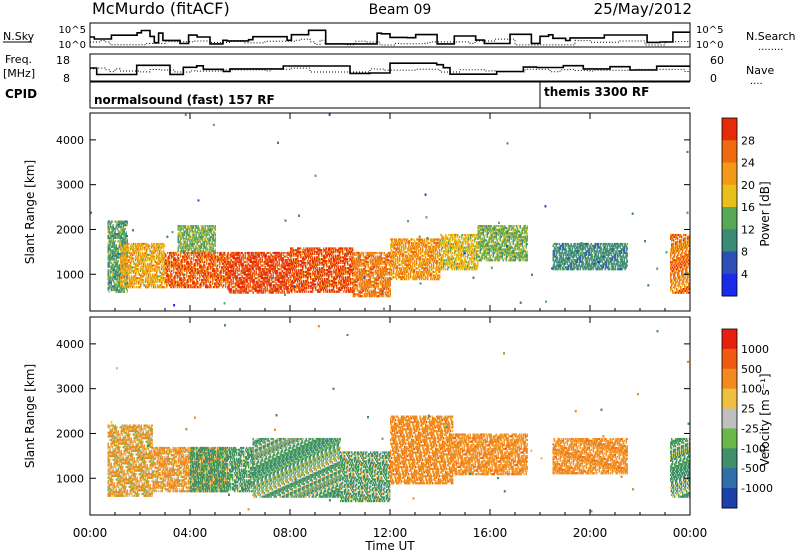 Image resolution: width=800 pixels, height=558 pixels. I want to click on nsearch-tick-bottom: 10^0, so click(709, 45).